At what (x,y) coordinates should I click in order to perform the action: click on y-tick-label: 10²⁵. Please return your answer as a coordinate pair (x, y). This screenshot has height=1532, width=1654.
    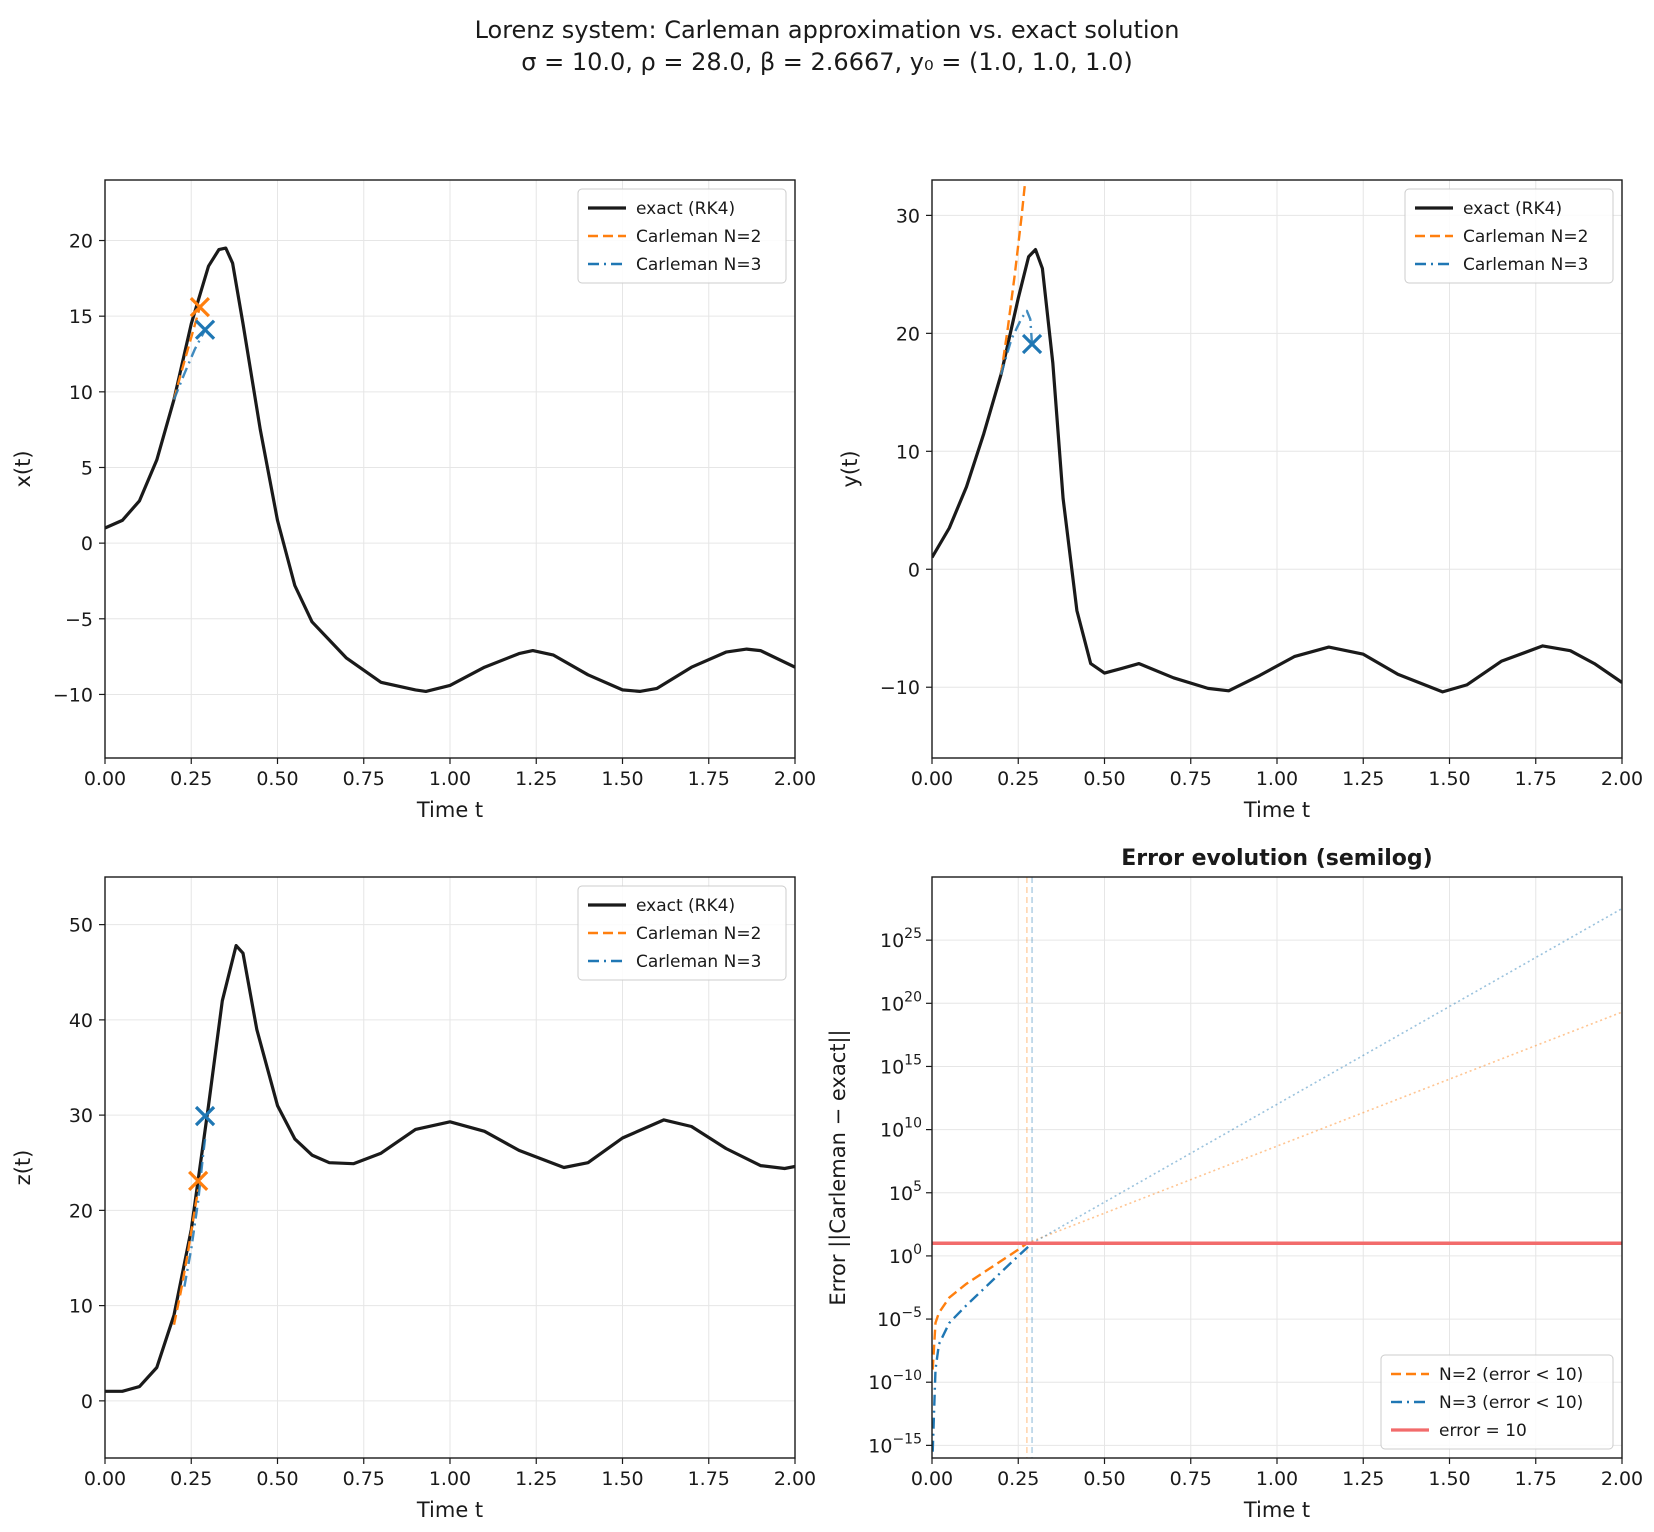
    Looking at the image, I should click on (901, 939).